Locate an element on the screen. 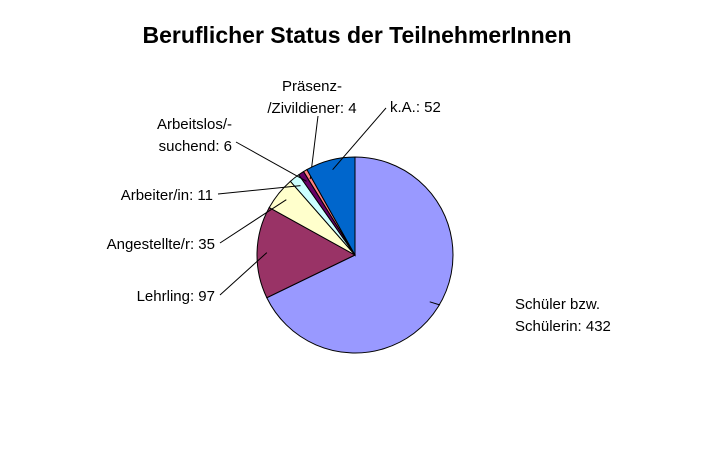 The height and width of the screenshot is (454, 715). slice-label: /Zivildiener: 4 is located at coordinates (311, 108).